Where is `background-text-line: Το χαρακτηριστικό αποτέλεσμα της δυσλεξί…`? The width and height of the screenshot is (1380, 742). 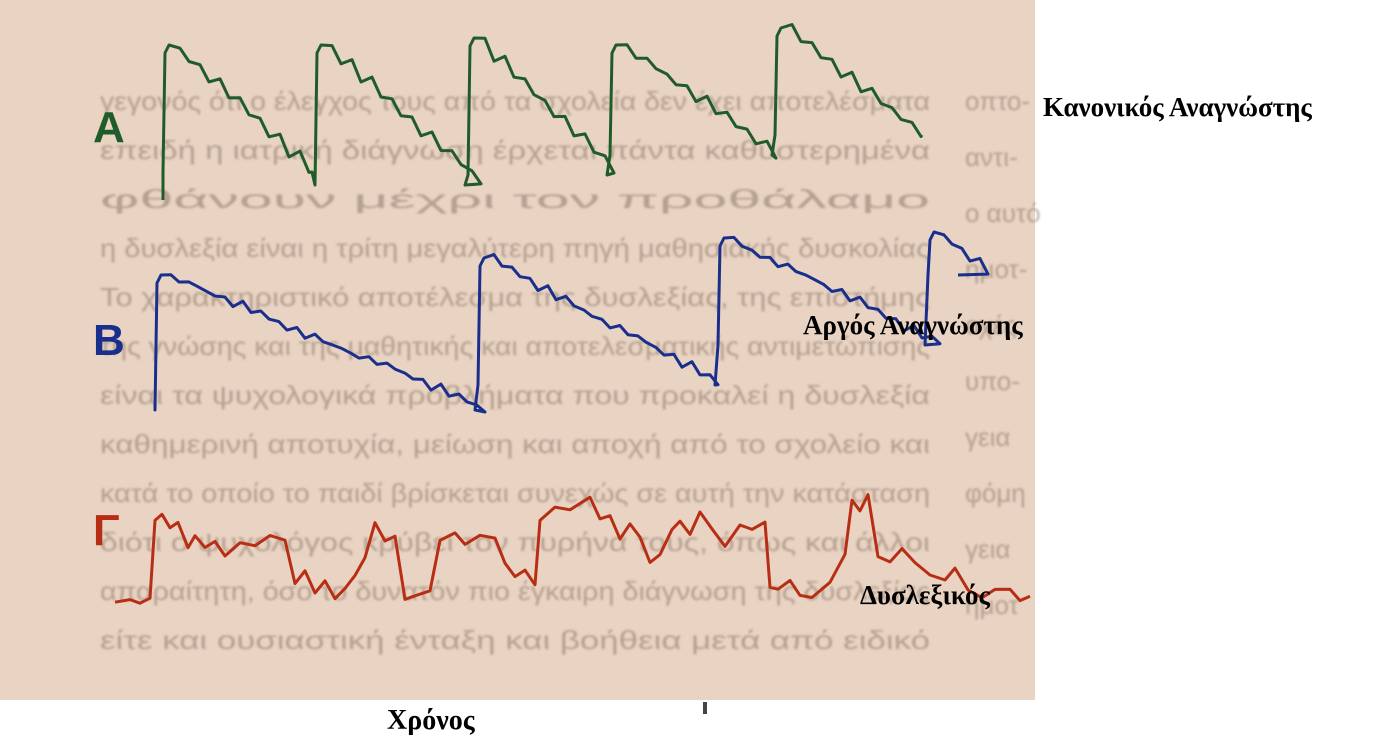 background-text-line: Το χαρακτηριστικό αποτέλεσμα της δυσλεξί… is located at coordinates (515, 297).